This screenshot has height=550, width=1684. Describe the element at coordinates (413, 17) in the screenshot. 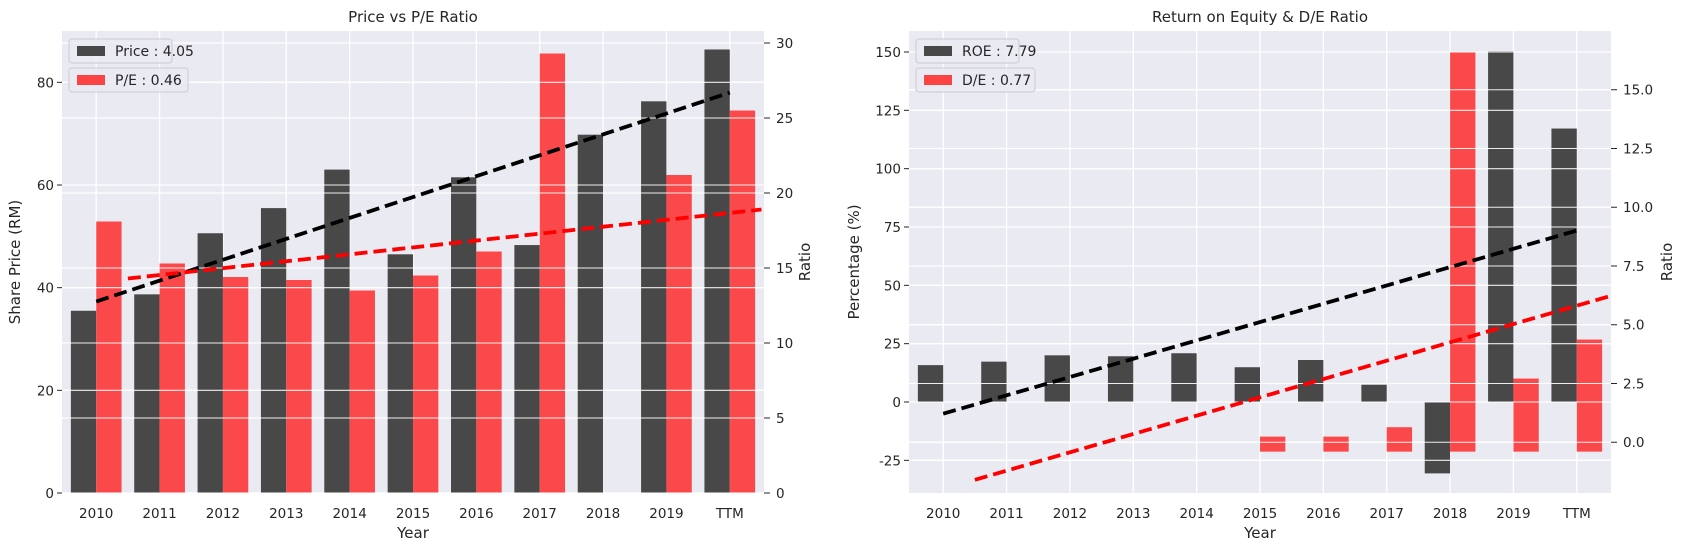

I see `chart-title: Price vs P/E Ratio` at that location.